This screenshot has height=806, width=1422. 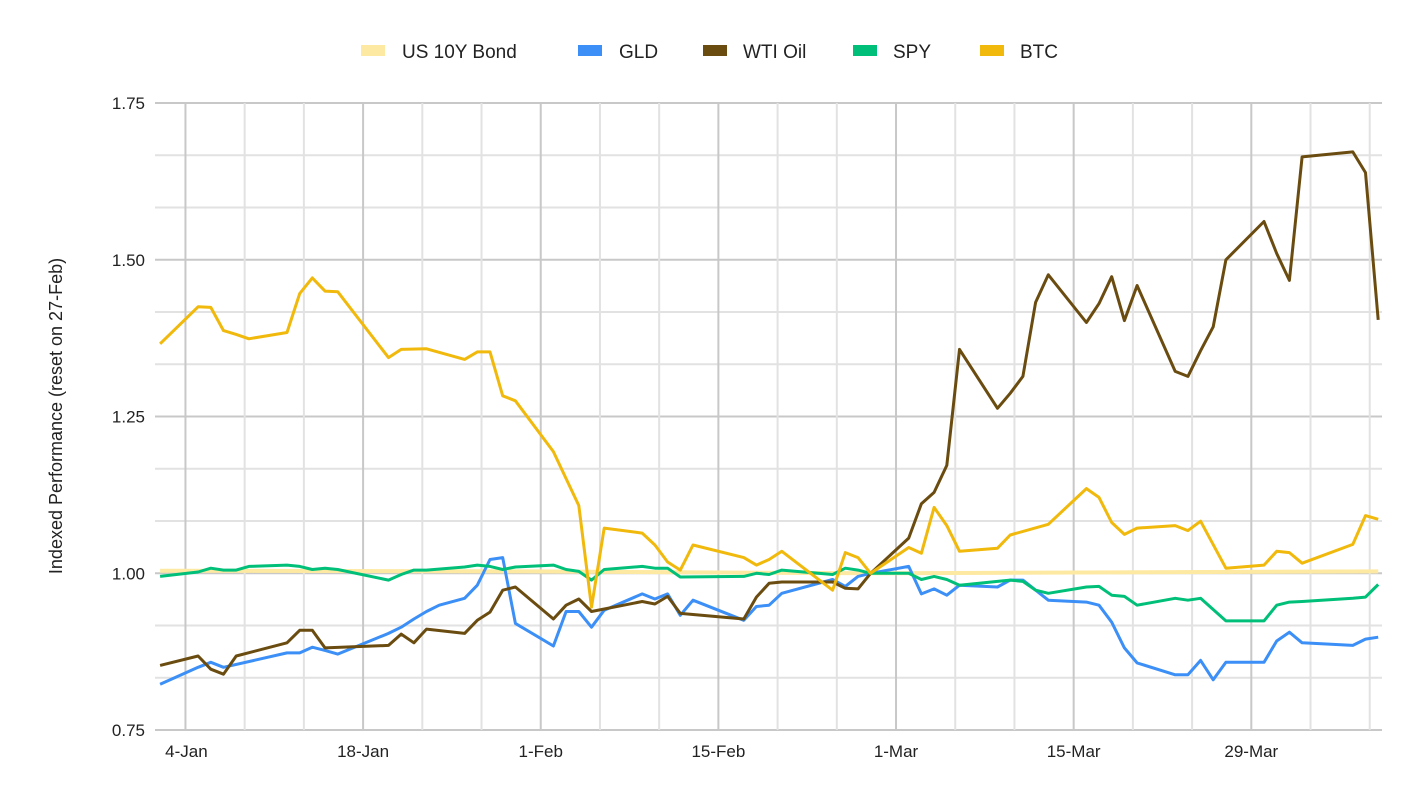 What do you see at coordinates (363, 751) in the screenshot?
I see `x-tick-label: 18-Jan` at bounding box center [363, 751].